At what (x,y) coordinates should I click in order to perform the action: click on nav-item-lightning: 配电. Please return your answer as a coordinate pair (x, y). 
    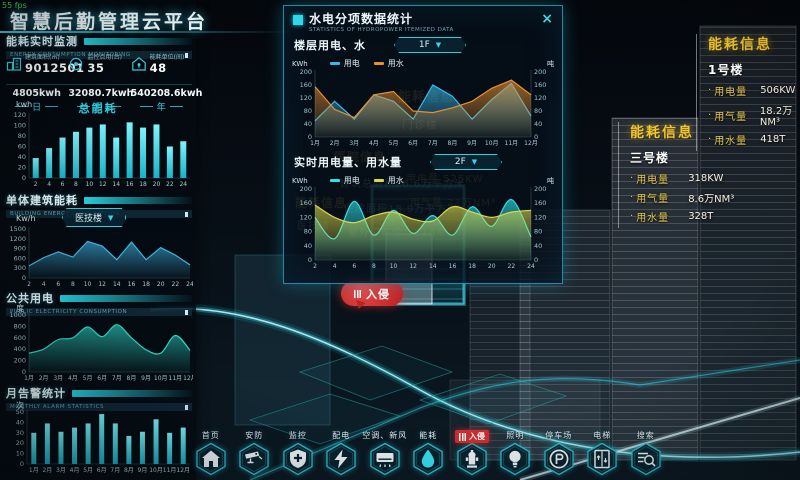
    Looking at the image, I should click on (342, 453).